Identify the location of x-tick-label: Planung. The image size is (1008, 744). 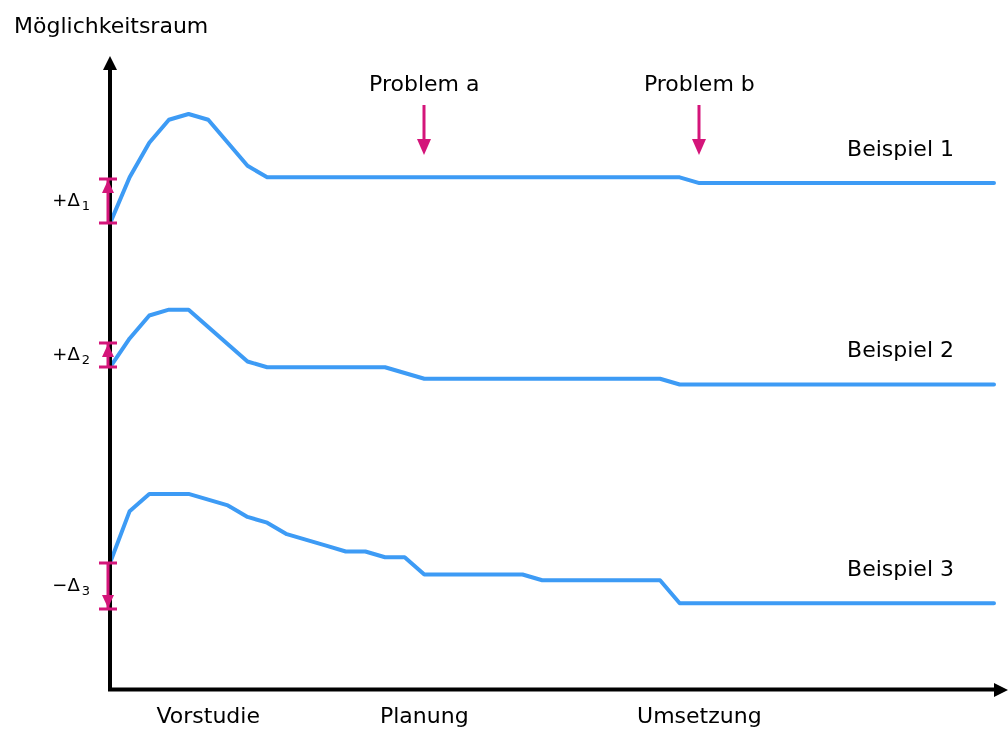
(424, 715).